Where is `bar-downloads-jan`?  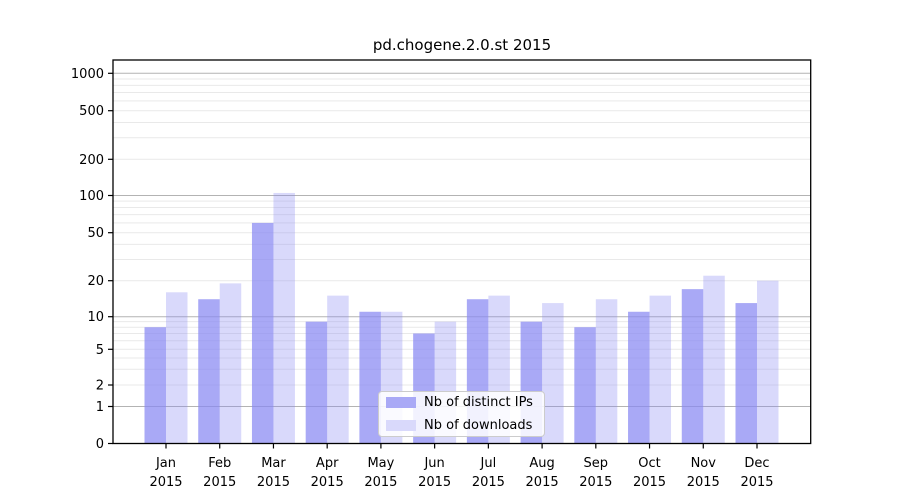
bar-downloads-jan is located at coordinates (177, 368).